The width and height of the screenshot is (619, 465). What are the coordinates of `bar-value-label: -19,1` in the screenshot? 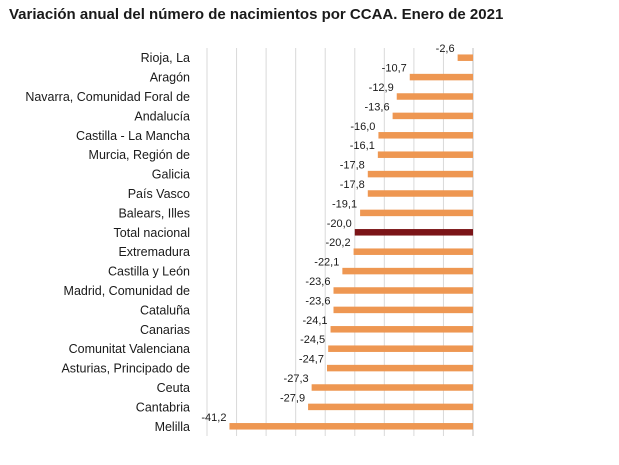 It's located at (344, 204).